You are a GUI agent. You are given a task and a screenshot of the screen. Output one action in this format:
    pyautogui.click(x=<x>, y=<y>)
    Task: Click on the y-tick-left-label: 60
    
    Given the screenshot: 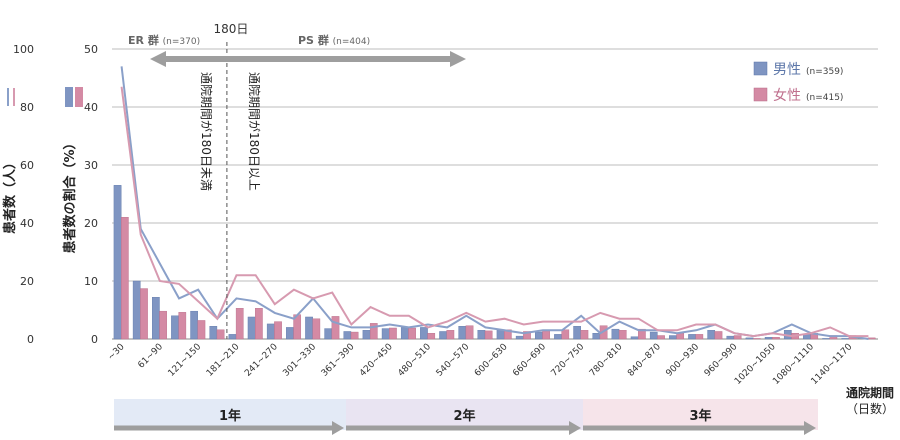 What is the action you would take?
    pyautogui.click(x=27, y=165)
    